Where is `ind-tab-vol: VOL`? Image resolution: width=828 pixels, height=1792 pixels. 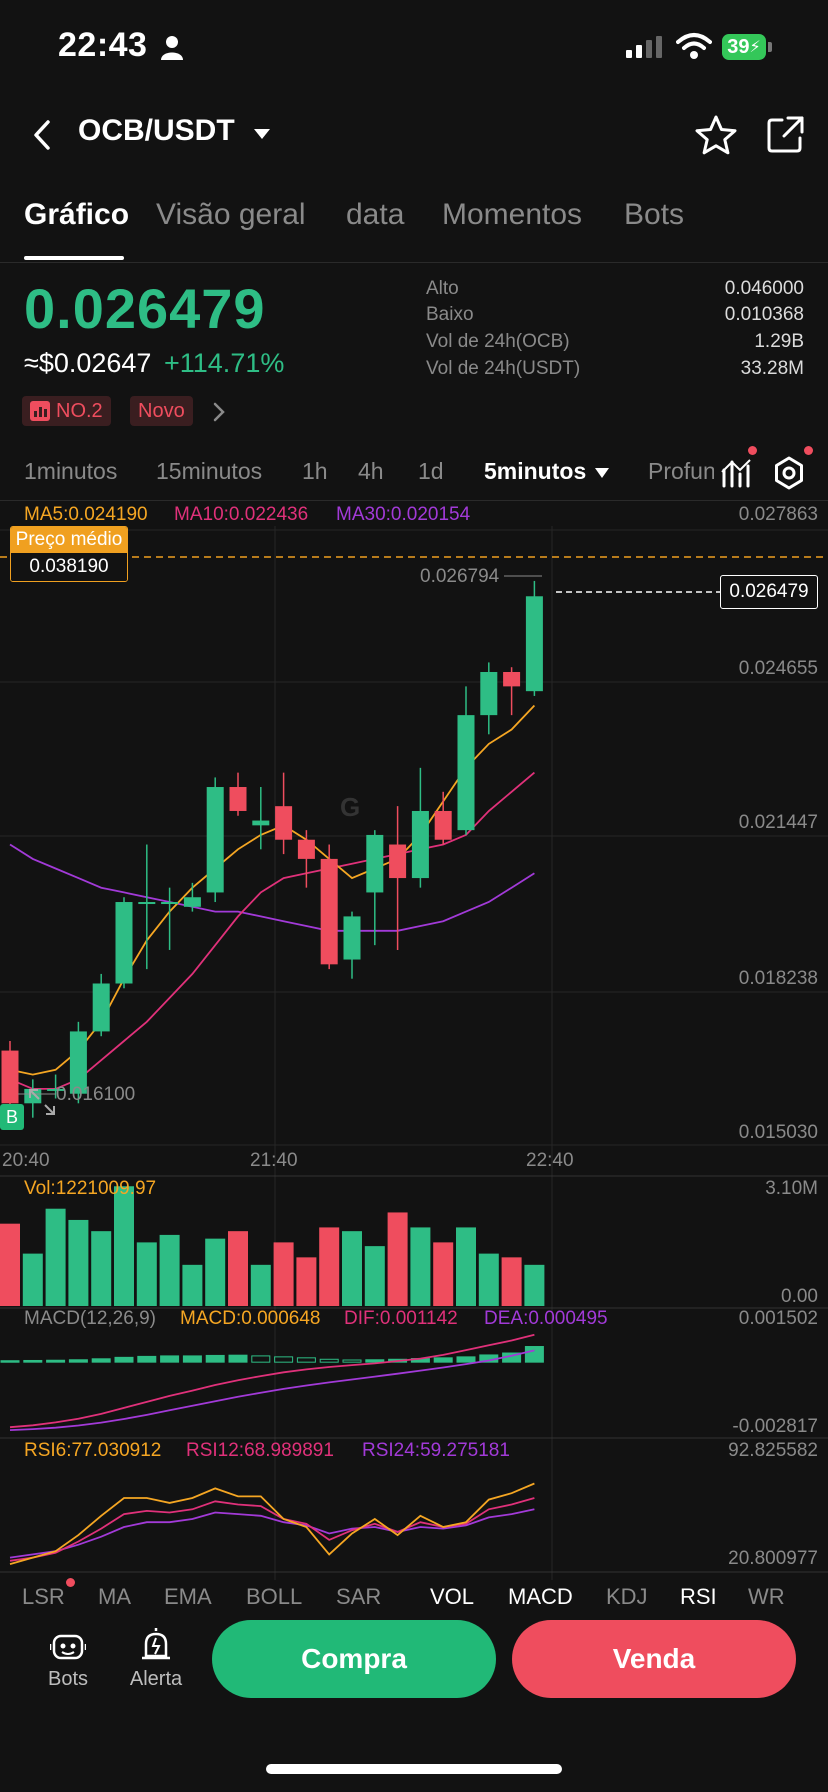 ind-tab-vol: VOL is located at coordinates (452, 1595).